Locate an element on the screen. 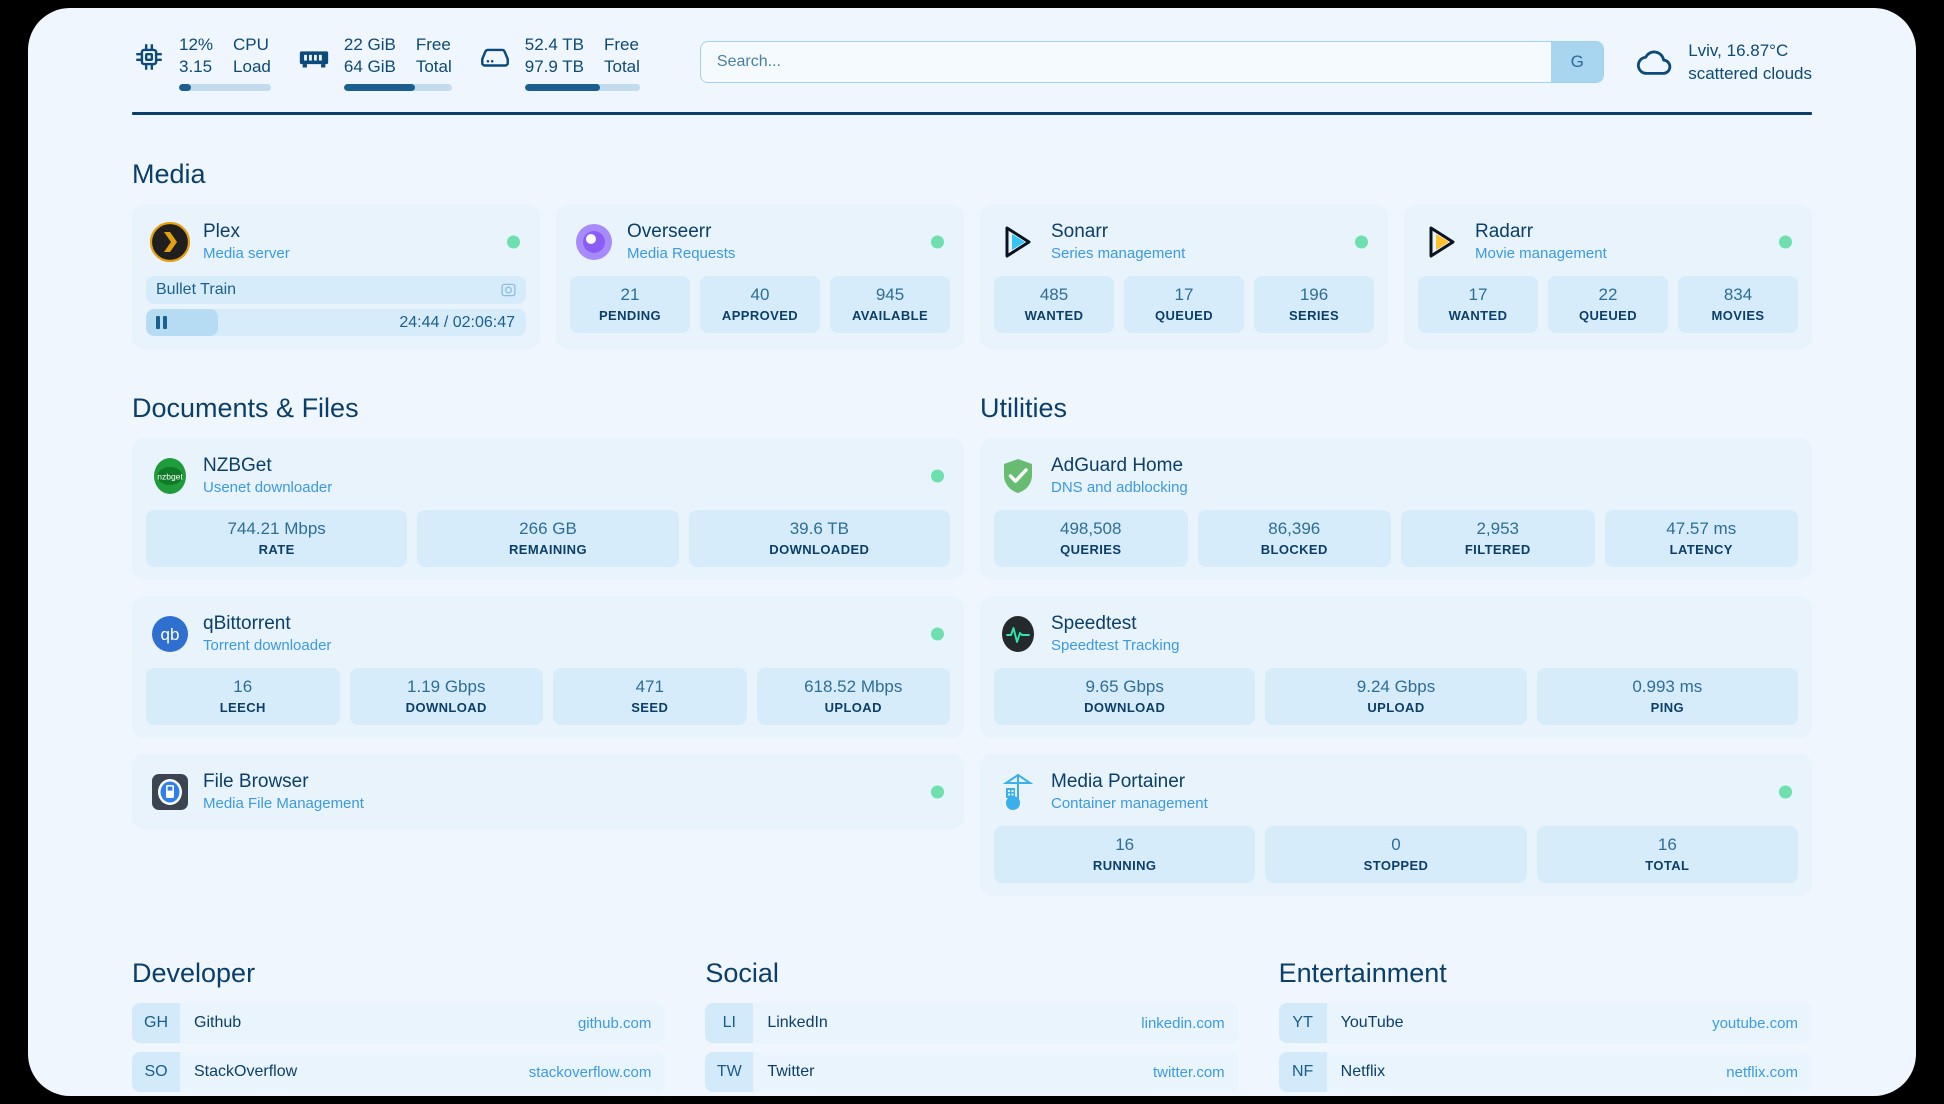 The height and width of the screenshot is (1104, 1944). bookmark-item: SO StackOverflow stackoverflow.com is located at coordinates (399, 1072).